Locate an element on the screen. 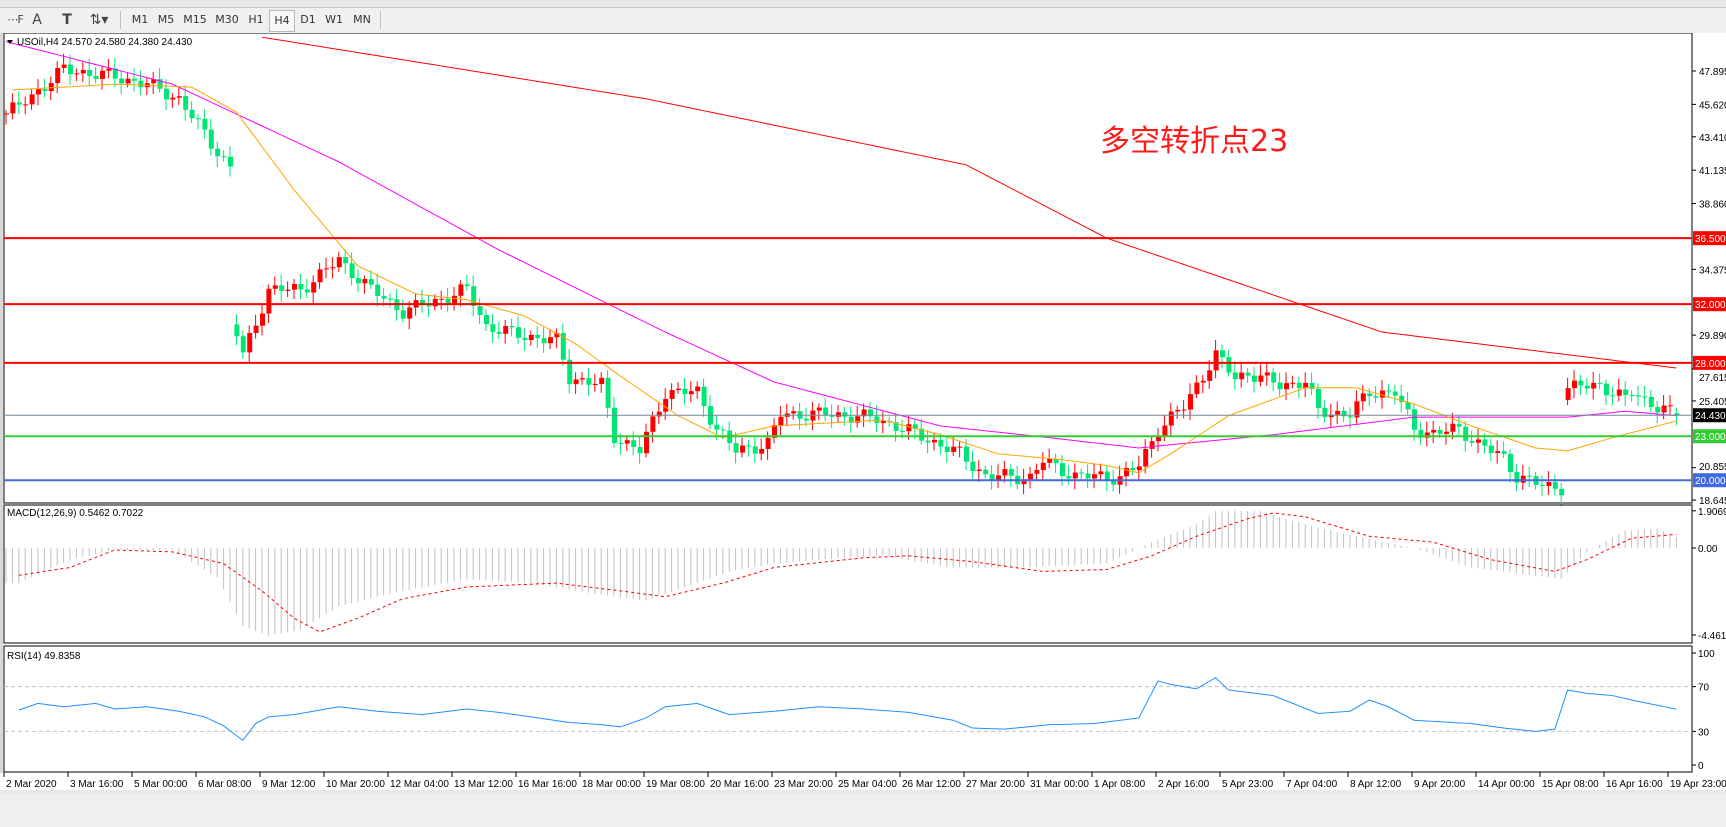 This screenshot has width=1726, height=827. macd-tick-label: 1.9069 is located at coordinates (1712, 512).